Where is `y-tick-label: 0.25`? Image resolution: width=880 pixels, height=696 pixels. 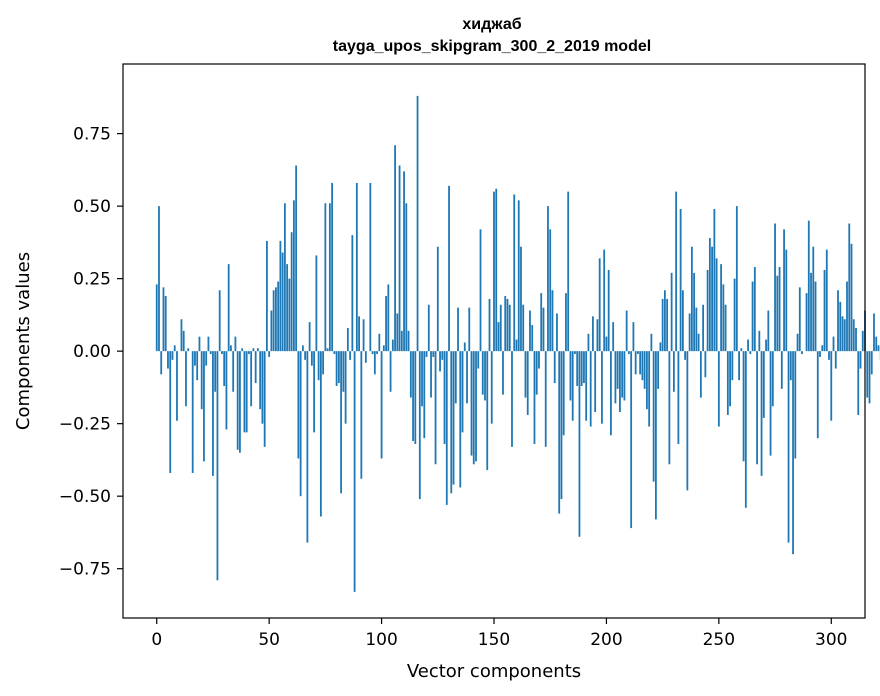 y-tick-label: 0.25 is located at coordinates (92, 280).